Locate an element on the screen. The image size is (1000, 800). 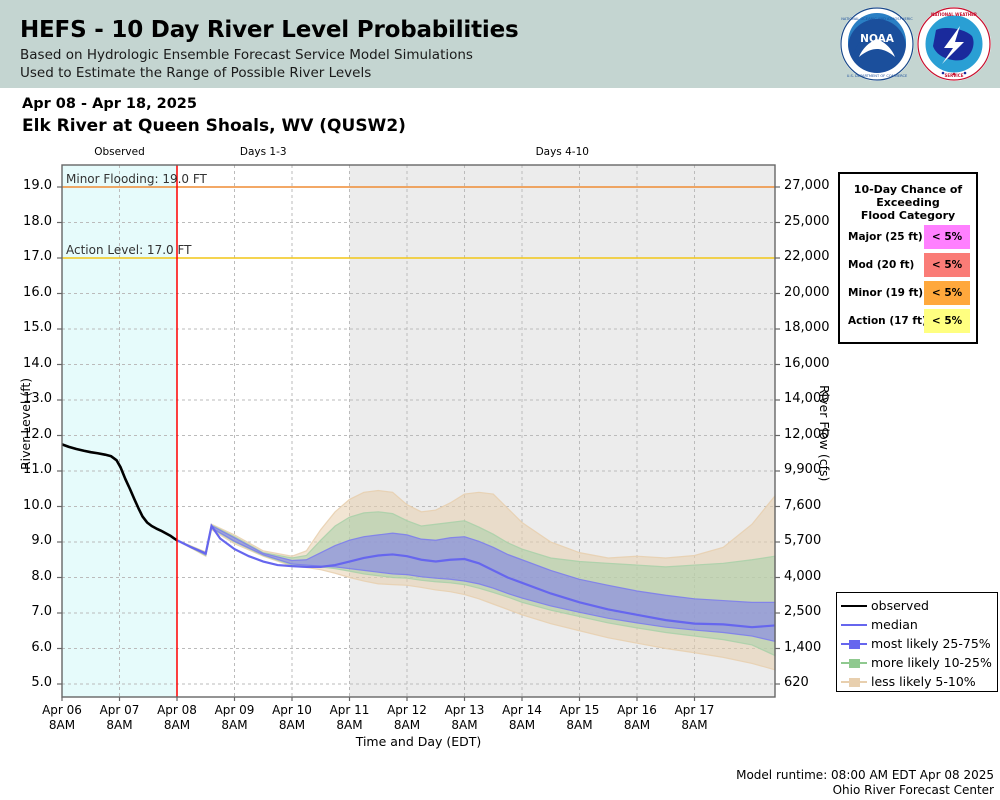
flood-category-row: Action (17 ft) < 5% is located at coordinates (908, 321).